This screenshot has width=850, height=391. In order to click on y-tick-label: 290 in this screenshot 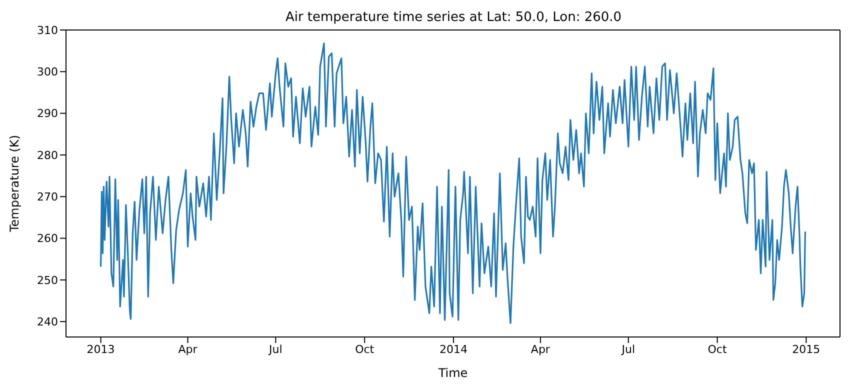, I will do `click(47, 113)`.